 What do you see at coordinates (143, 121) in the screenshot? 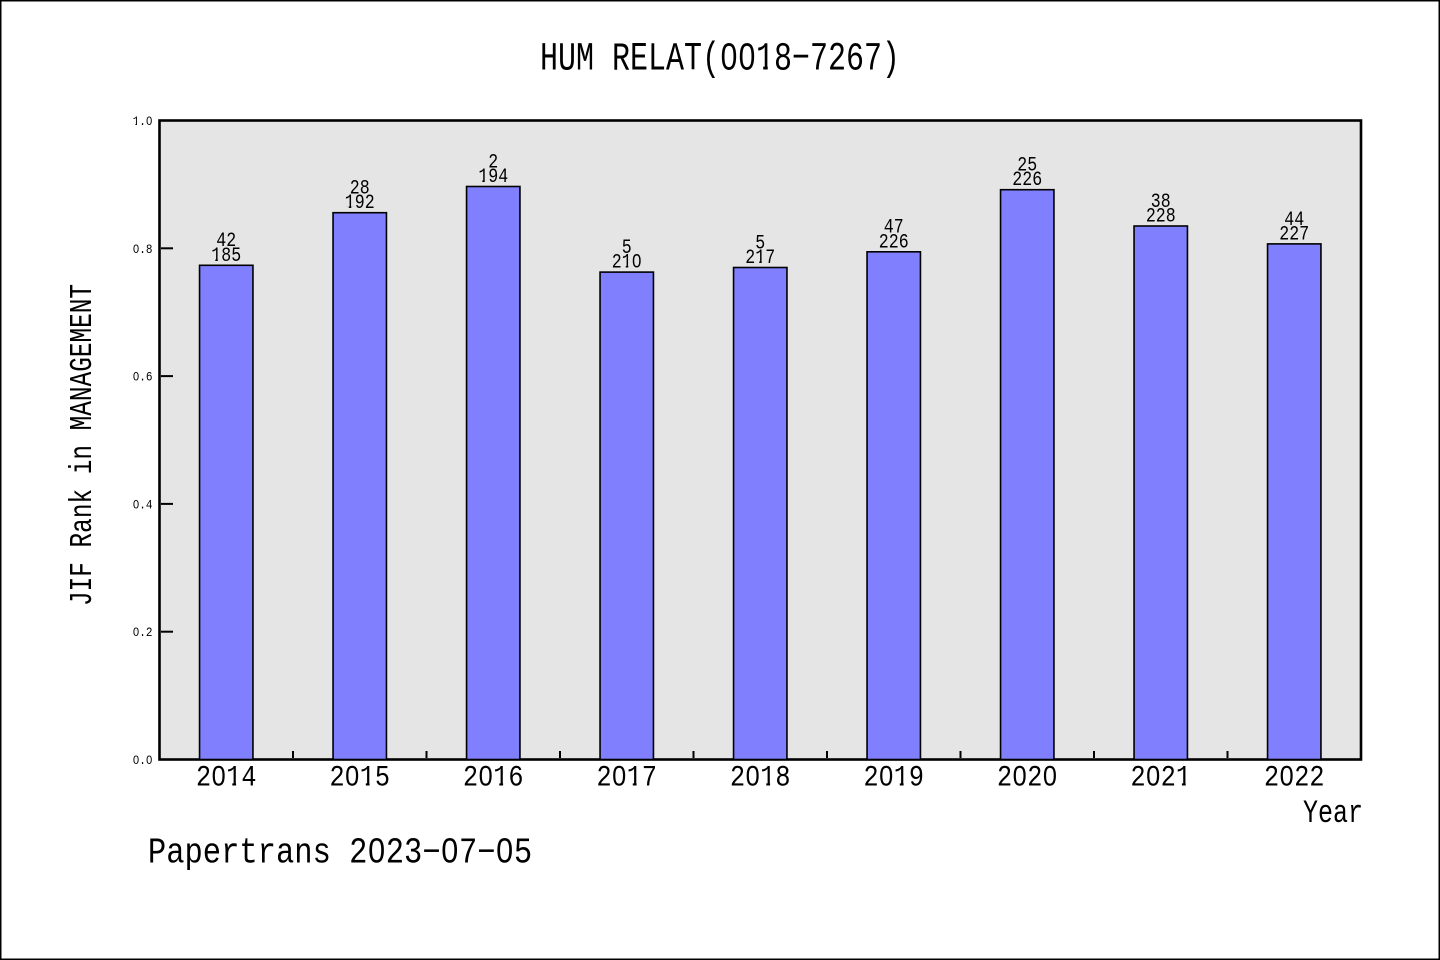
I see `svg-text: 1.0` at bounding box center [143, 121].